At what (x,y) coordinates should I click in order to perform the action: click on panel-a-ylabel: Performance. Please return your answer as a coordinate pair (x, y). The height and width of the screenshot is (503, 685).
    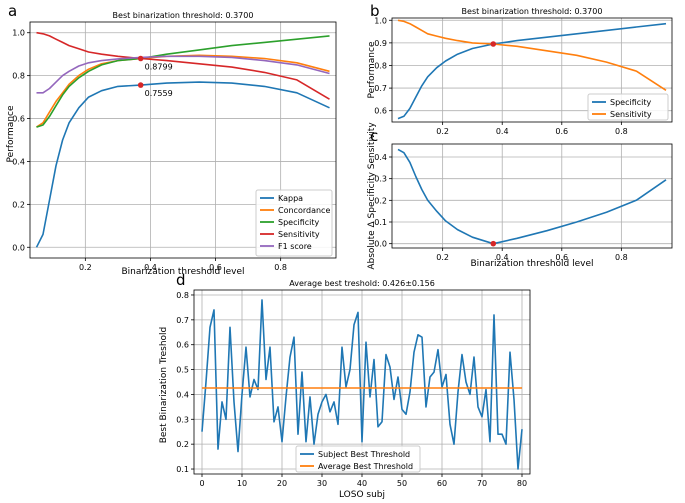
    Looking at the image, I should click on (11, 133).